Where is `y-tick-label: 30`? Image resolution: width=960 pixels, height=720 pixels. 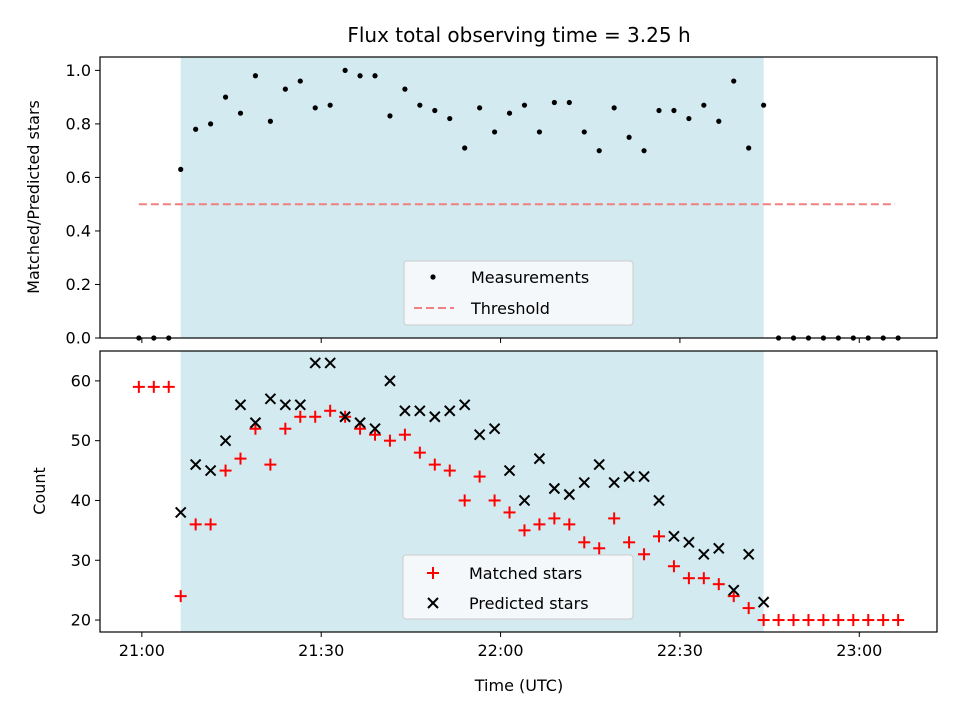 y-tick-label: 30 is located at coordinates (81, 560).